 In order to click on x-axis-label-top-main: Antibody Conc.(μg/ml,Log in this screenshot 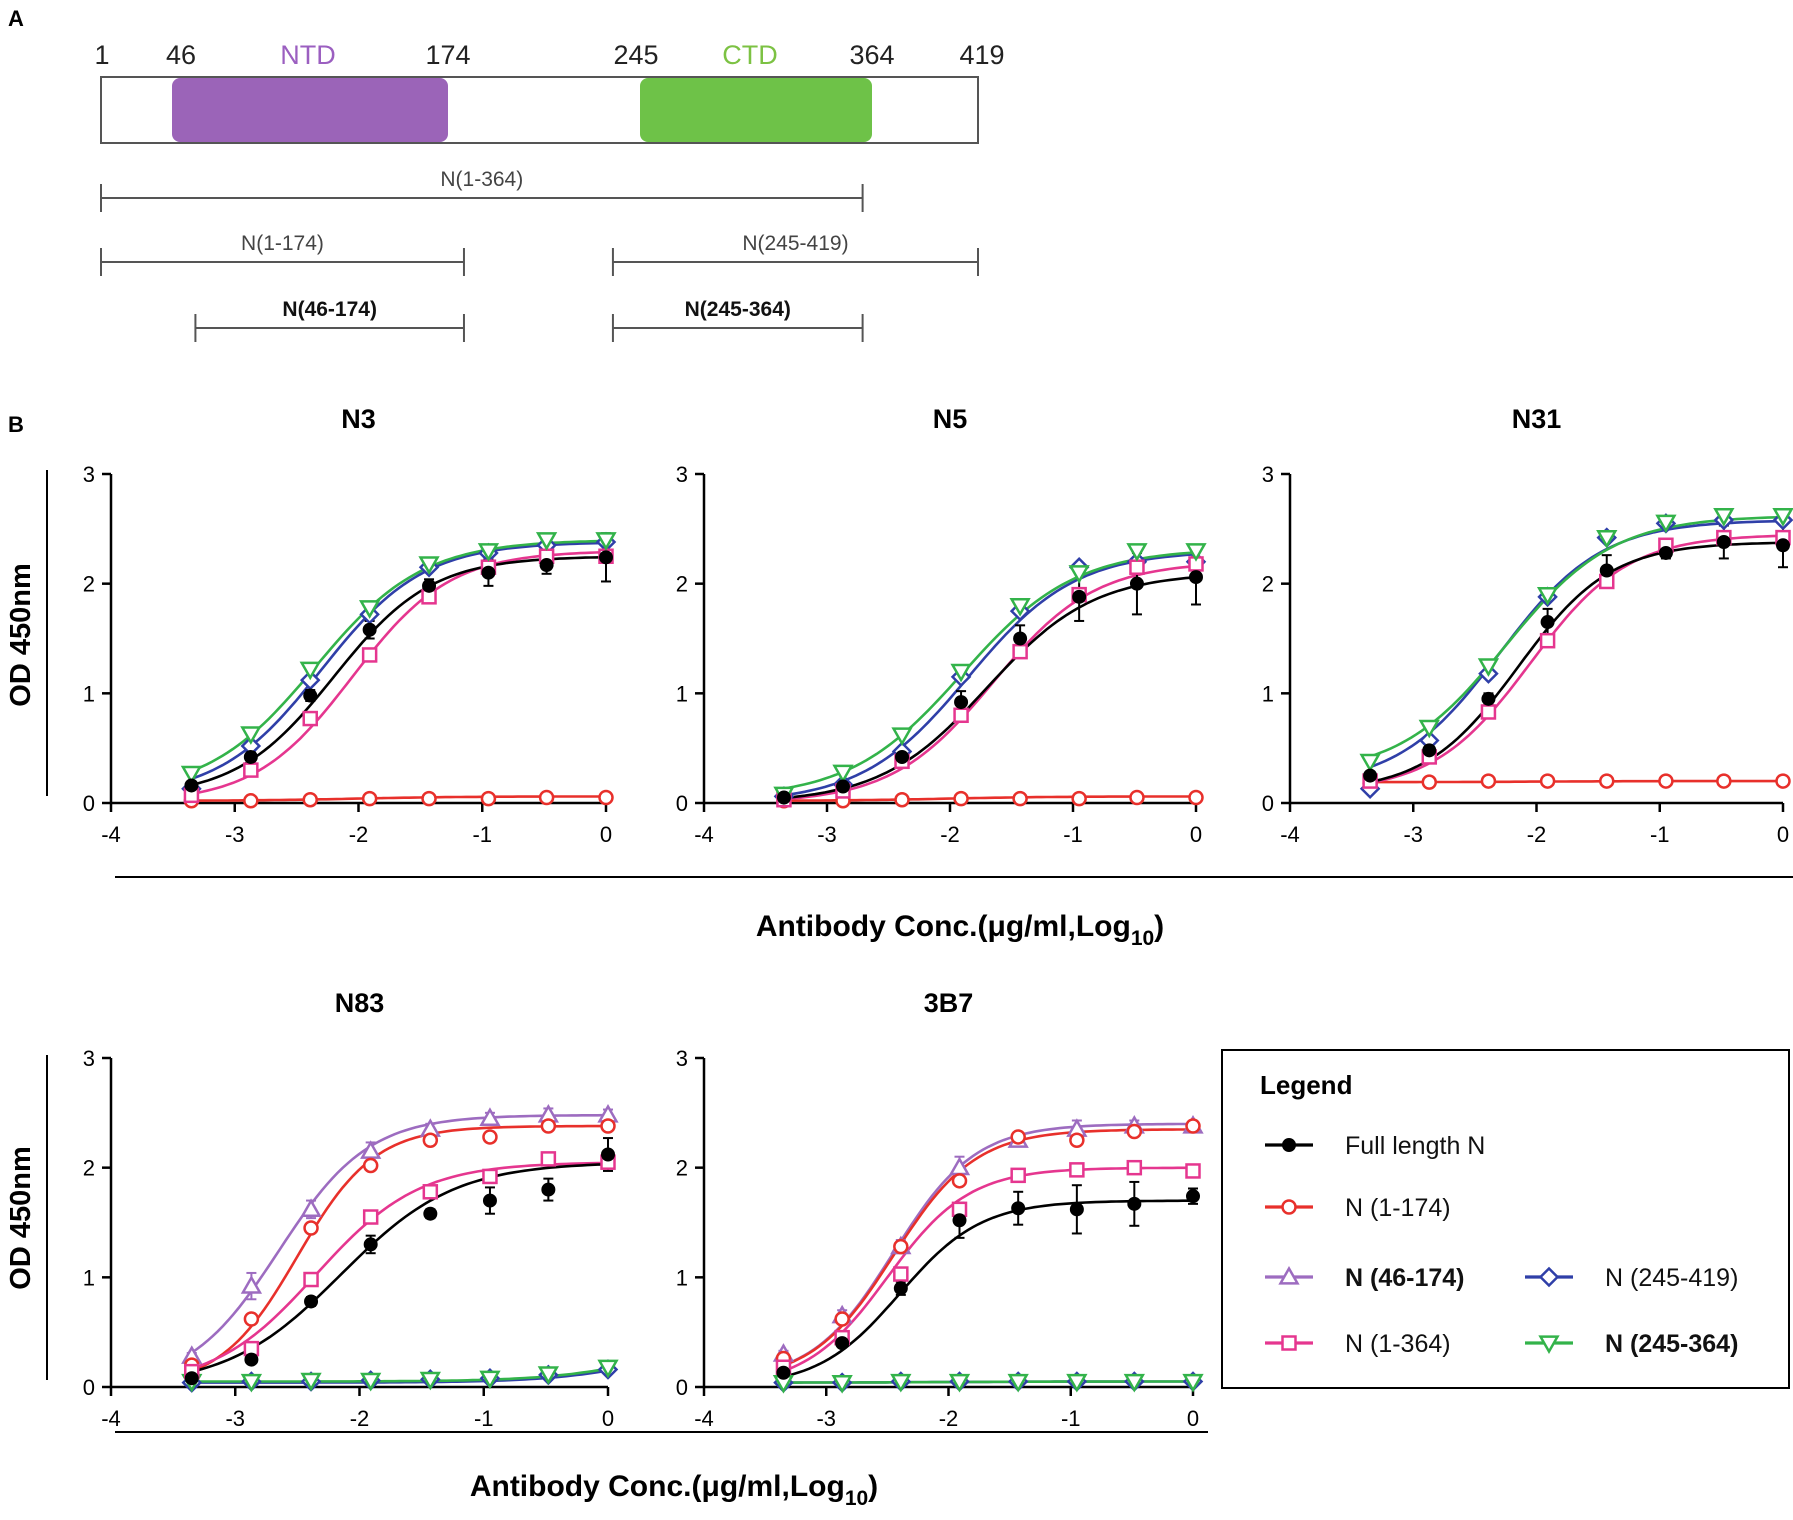, I will do `click(943, 926)`.